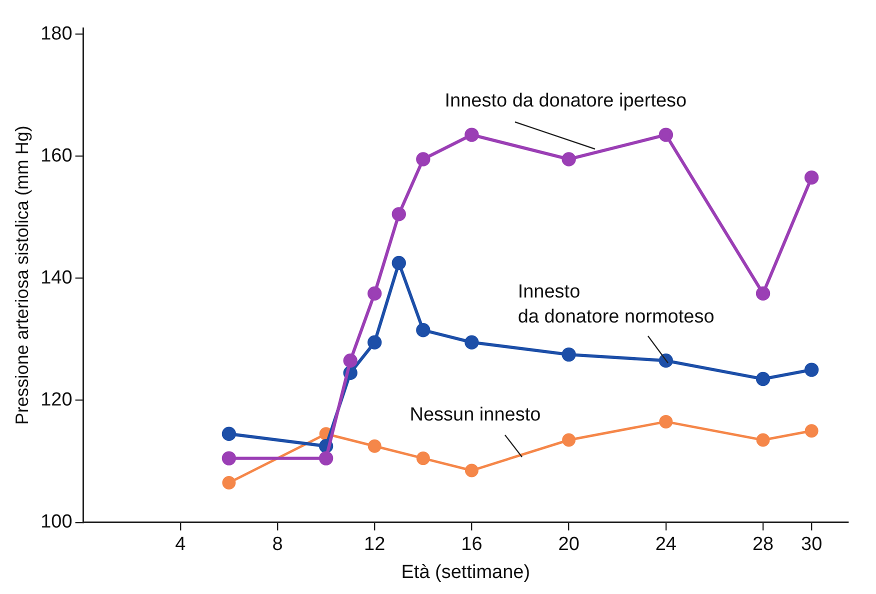 The width and height of the screenshot is (876, 594). What do you see at coordinates (56, 522) in the screenshot?
I see `y-tick-label: 100` at bounding box center [56, 522].